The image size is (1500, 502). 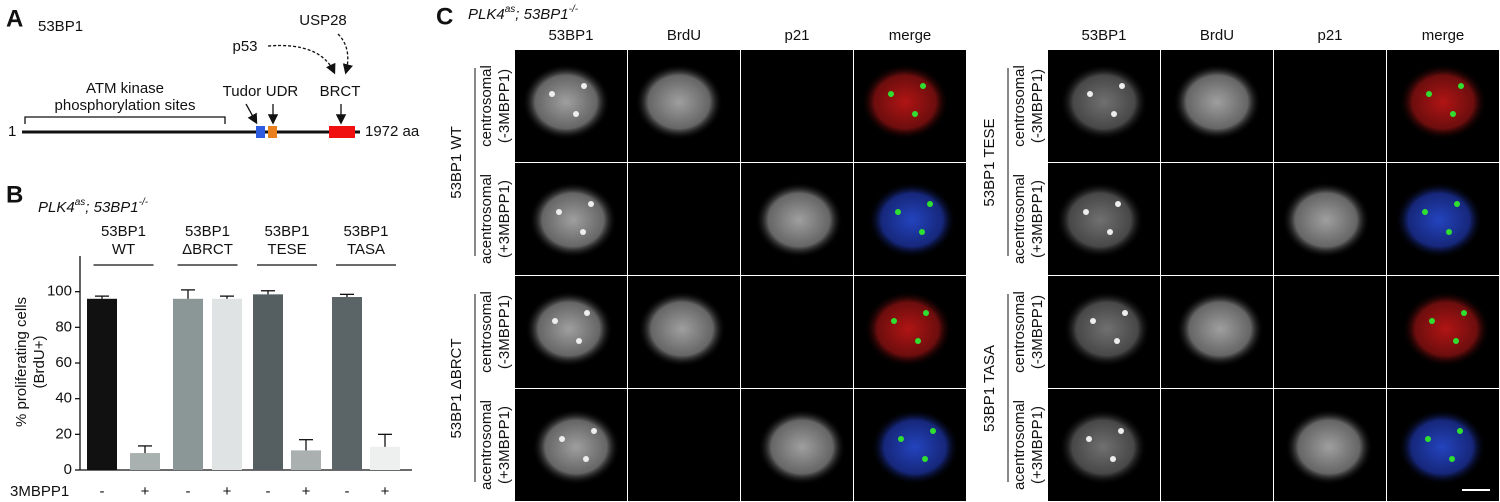 What do you see at coordinates (342, 132) in the screenshot?
I see `brct-domain` at bounding box center [342, 132].